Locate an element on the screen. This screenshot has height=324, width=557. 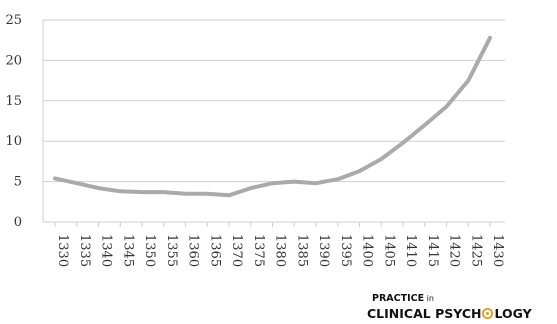
x-tick-label: 1350 is located at coordinates (149, 250).